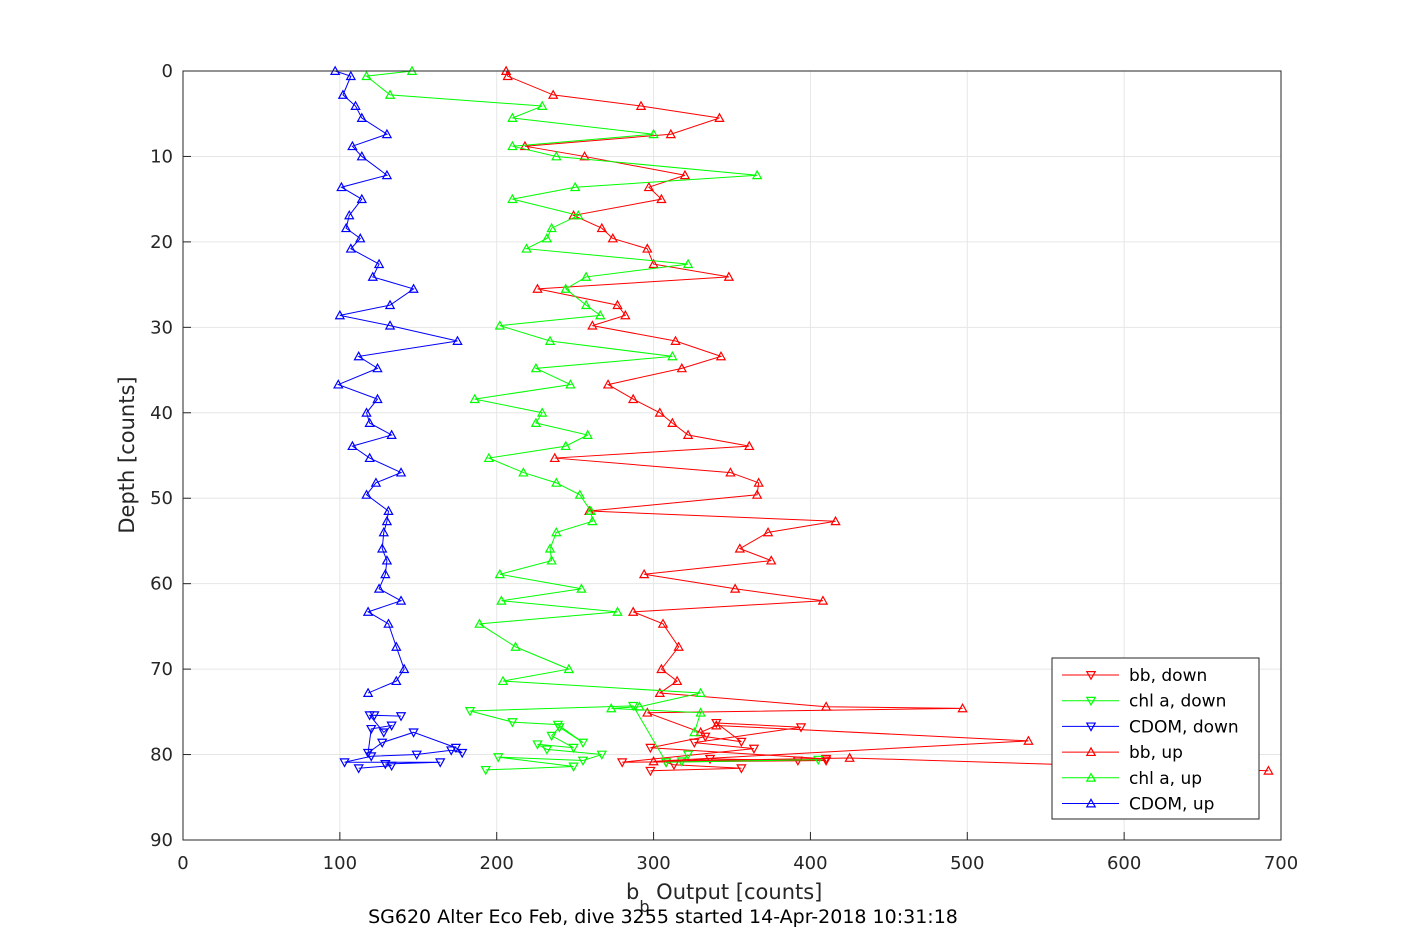 Image resolution: width=1417 pixels, height=945 pixels. Describe the element at coordinates (724, 898) in the screenshot. I see `x-axis-title: bb Output [counts]` at that location.